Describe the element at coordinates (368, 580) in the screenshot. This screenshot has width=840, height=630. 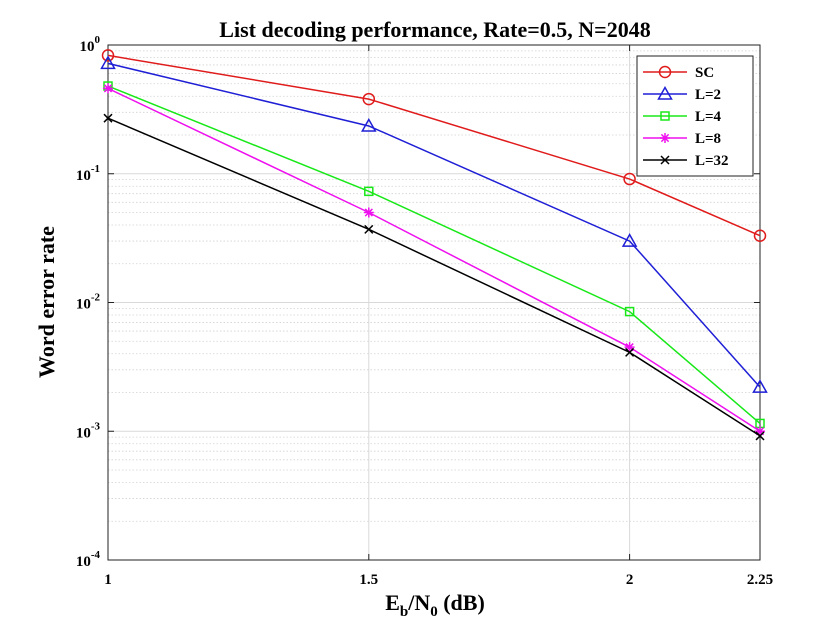
I see `x-tick-label: 1.5` at that location.